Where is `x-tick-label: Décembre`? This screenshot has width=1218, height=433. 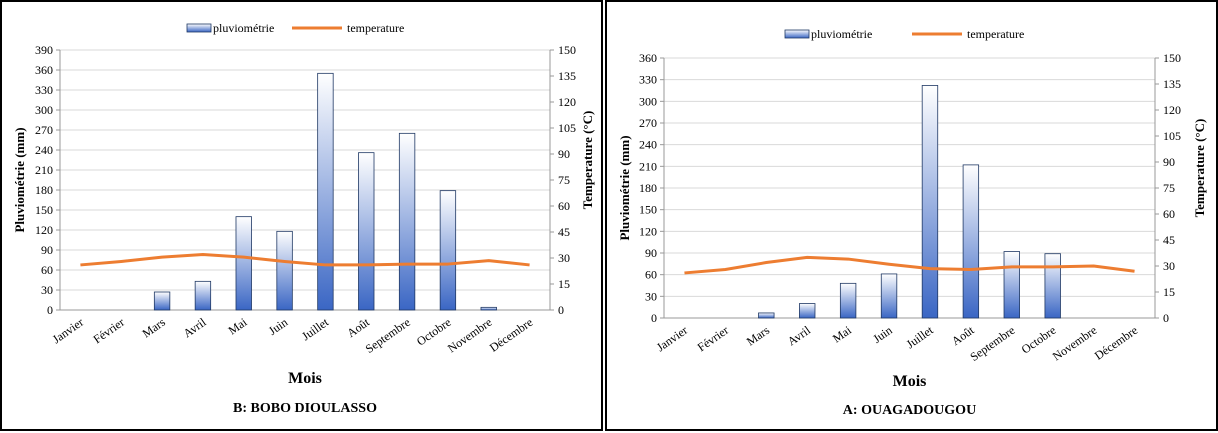
x-tick-label: Décembre is located at coordinates (511, 335).